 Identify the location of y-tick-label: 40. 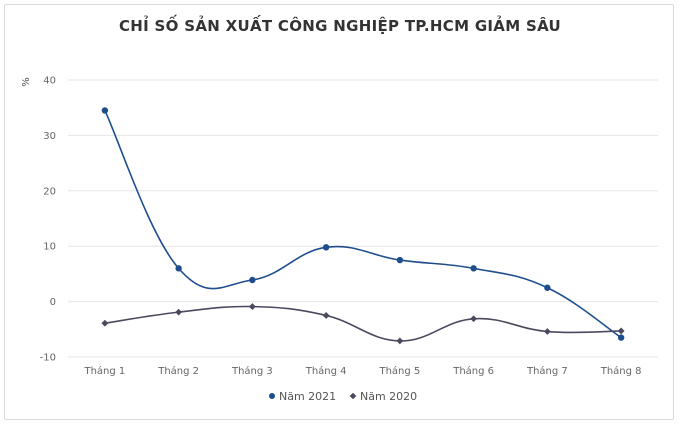
(49, 81).